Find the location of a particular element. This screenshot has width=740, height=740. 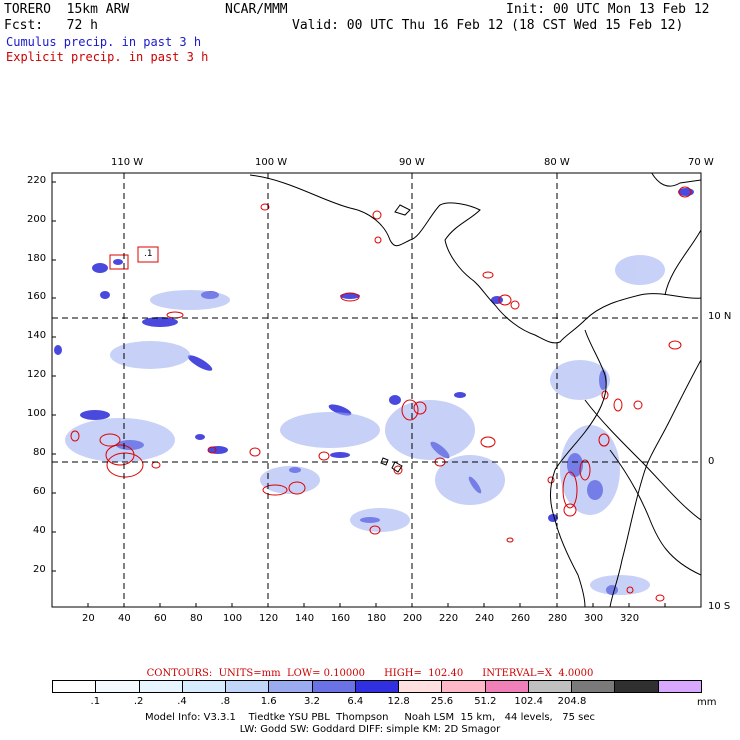

x-tick: 120 is located at coordinates (269, 618).